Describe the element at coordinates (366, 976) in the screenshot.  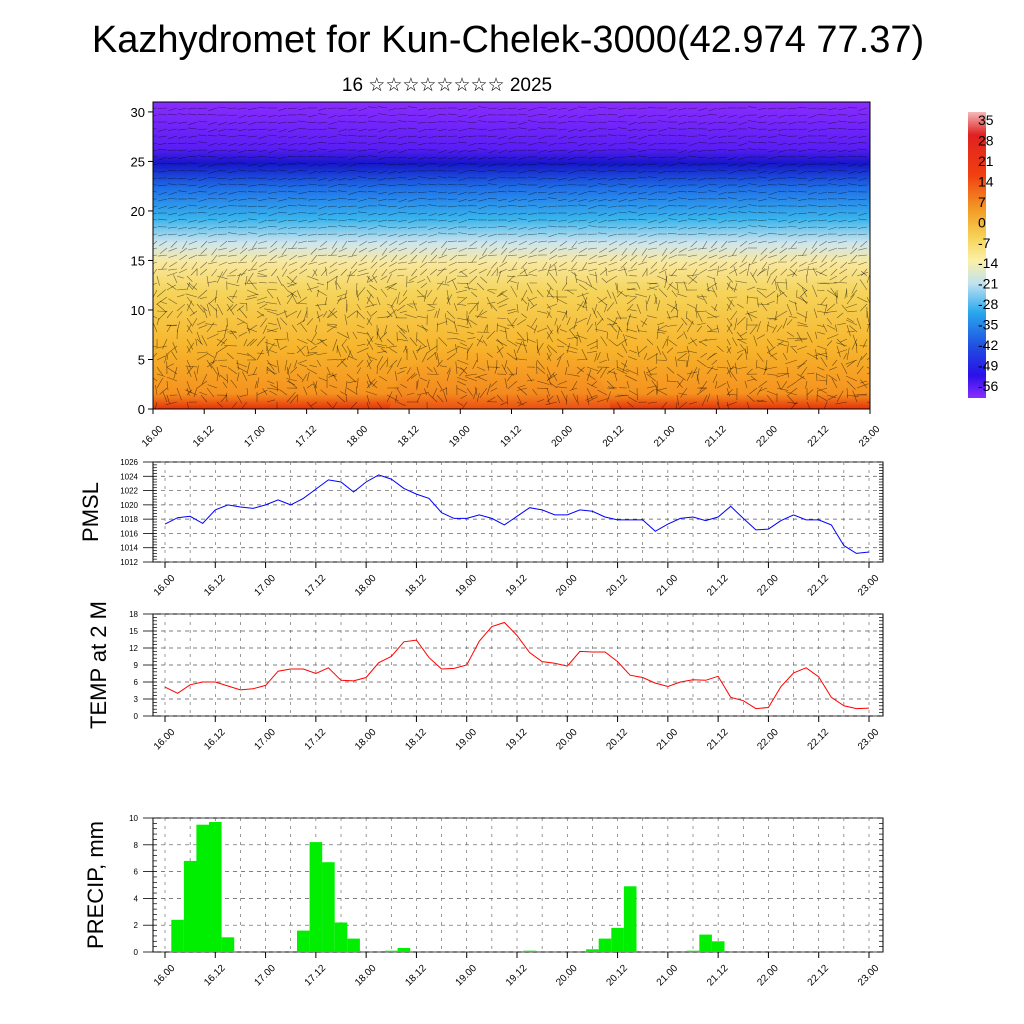
I see `xtick-label: 18.00` at that location.